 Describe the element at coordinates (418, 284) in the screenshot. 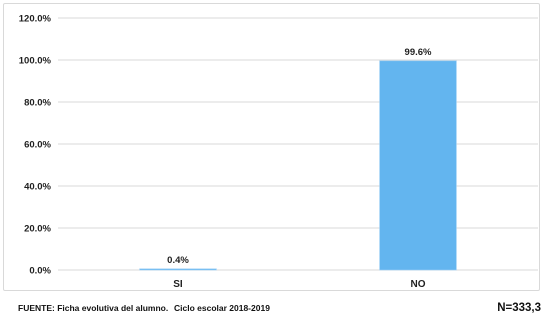

I see `x-tick-label: NO` at that location.